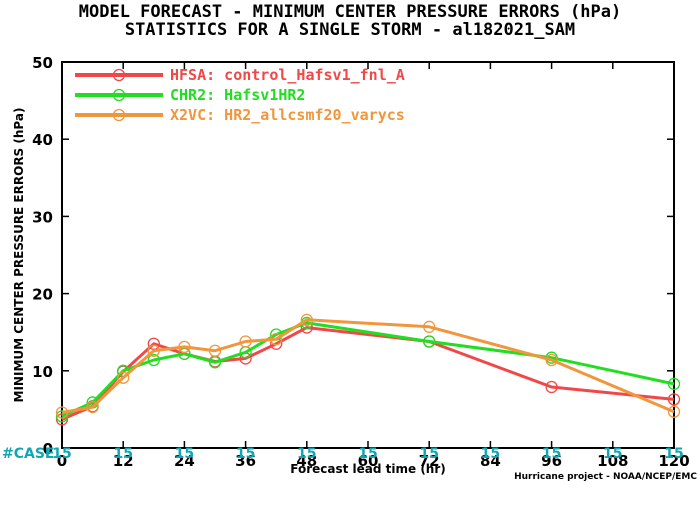  I want to click on case-counts: 15 15 15 15 15 15 15 15 15 15 15, so click(367, 454).